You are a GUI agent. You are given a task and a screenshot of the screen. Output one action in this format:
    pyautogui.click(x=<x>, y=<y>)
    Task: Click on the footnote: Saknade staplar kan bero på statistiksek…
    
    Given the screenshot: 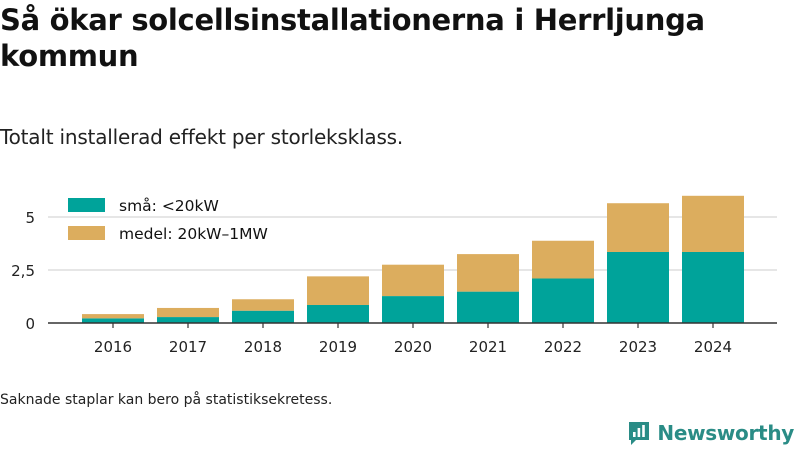 What is the action you would take?
    pyautogui.click(x=166, y=400)
    